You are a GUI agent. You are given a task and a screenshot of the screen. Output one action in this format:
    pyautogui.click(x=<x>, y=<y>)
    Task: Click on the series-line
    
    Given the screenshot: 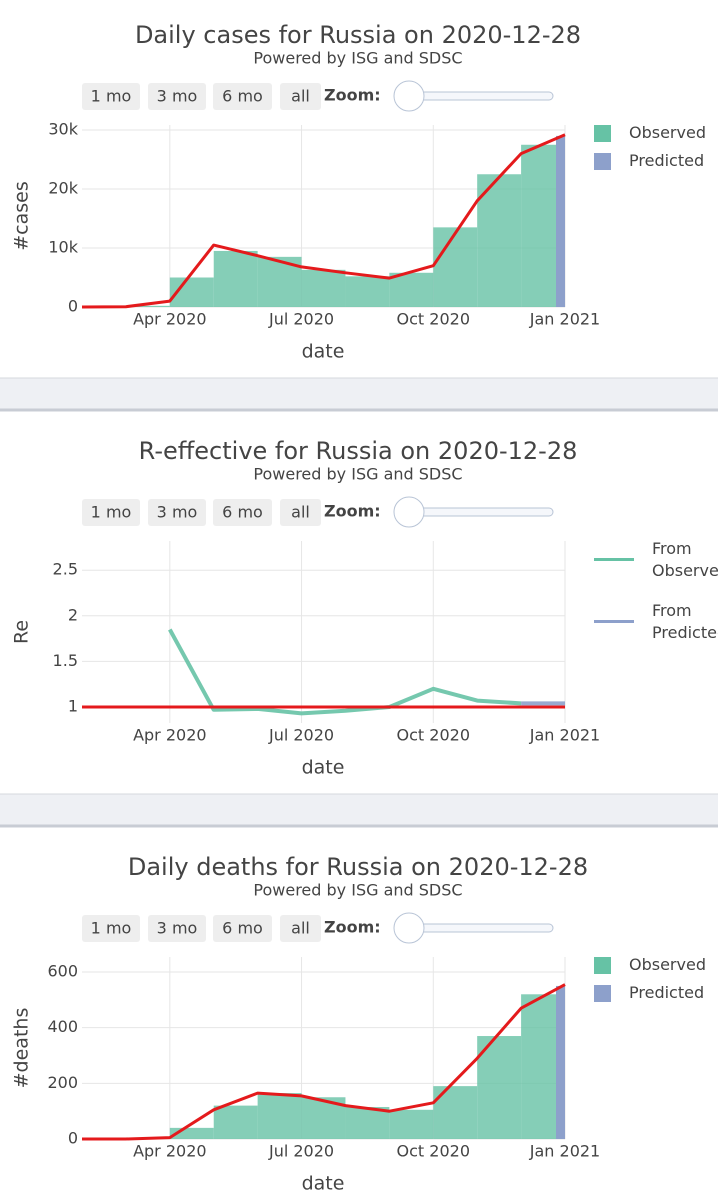 What is the action you would take?
    pyautogui.click(x=345, y=672)
    